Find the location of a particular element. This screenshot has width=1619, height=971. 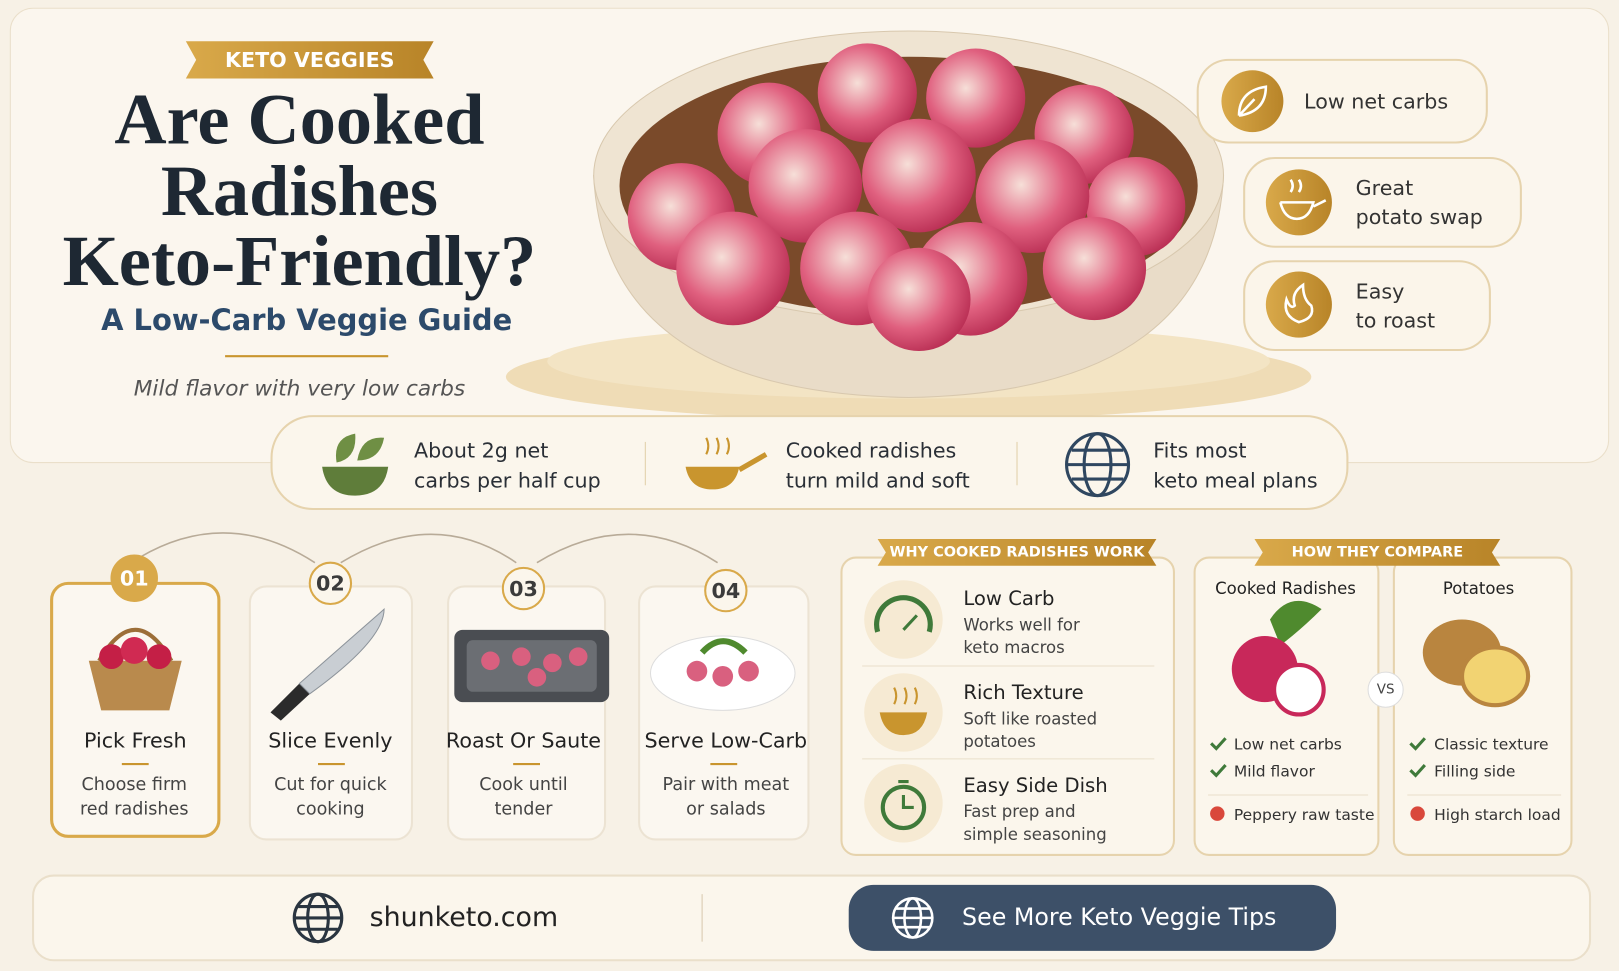

step-desc: cooking is located at coordinates (330, 809).